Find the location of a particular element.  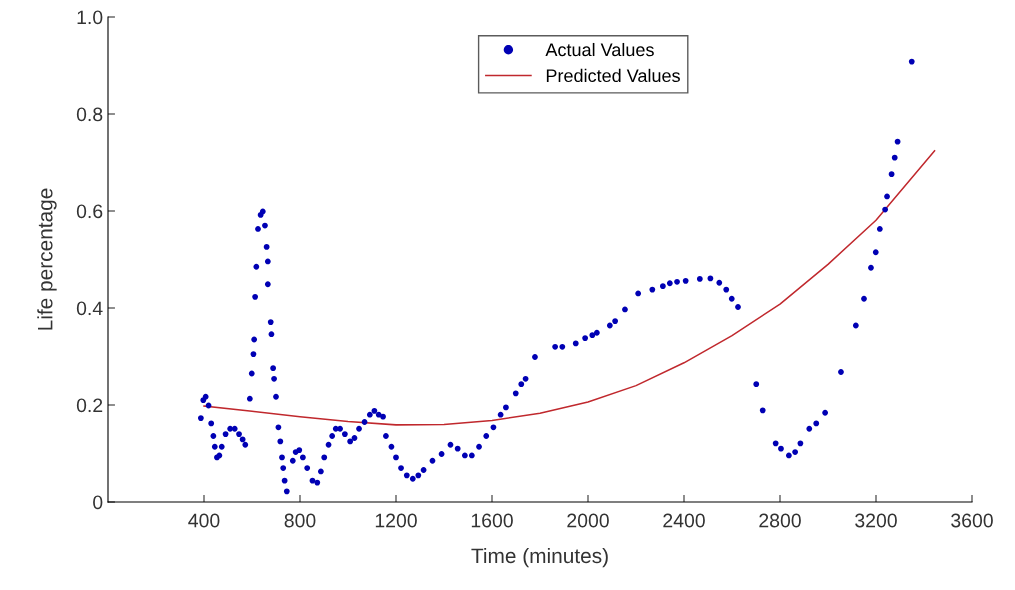

x-tick-label: 2800 is located at coordinates (780, 520).